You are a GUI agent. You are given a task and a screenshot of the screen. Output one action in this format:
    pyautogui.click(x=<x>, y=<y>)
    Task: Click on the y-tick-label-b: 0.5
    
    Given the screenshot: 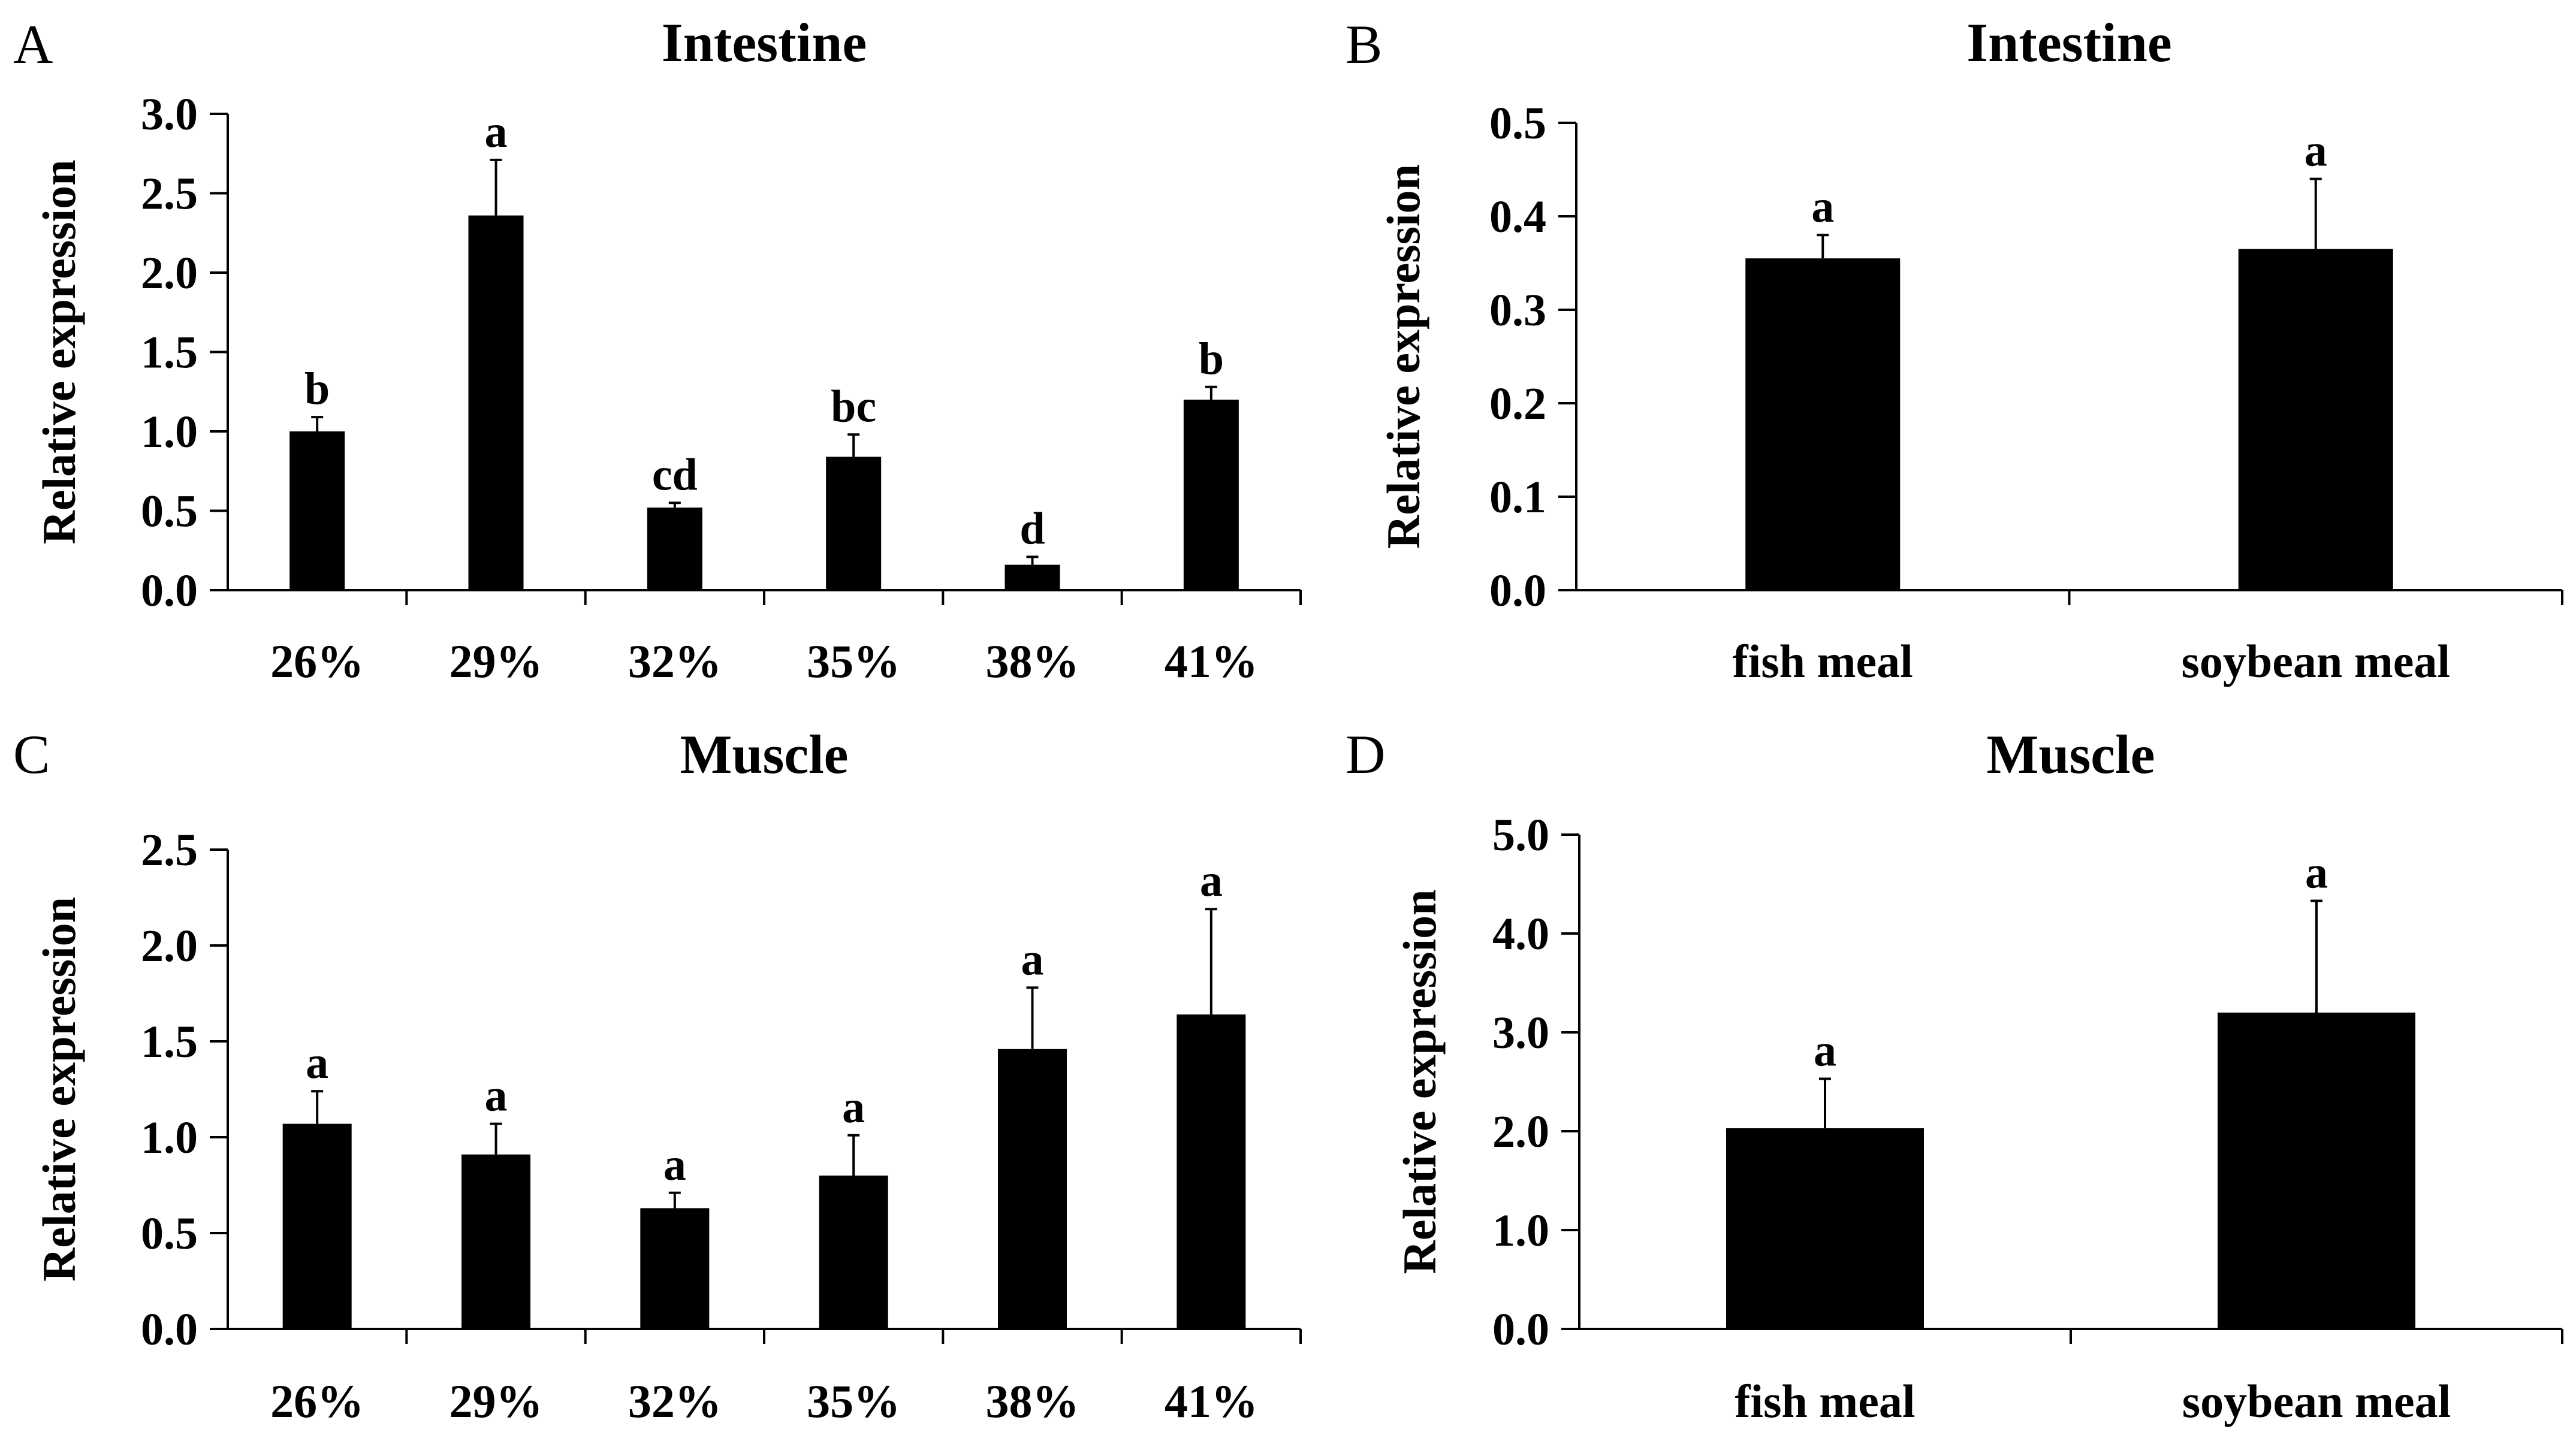 What is the action you would take?
    pyautogui.click(x=1517, y=123)
    